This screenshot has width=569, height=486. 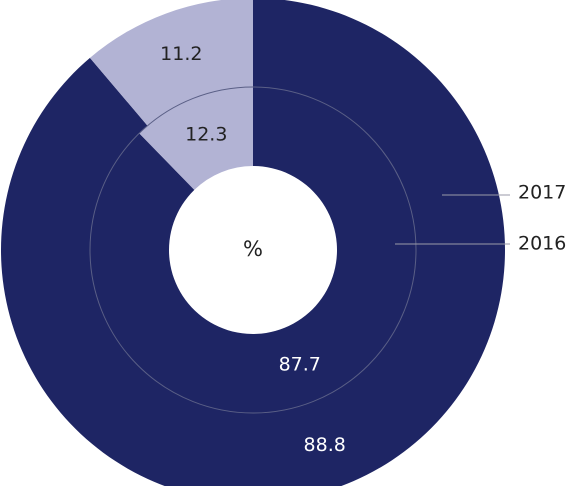 What do you see at coordinates (542, 193) in the screenshot?
I see `ring-name-2017: 2017` at bounding box center [542, 193].